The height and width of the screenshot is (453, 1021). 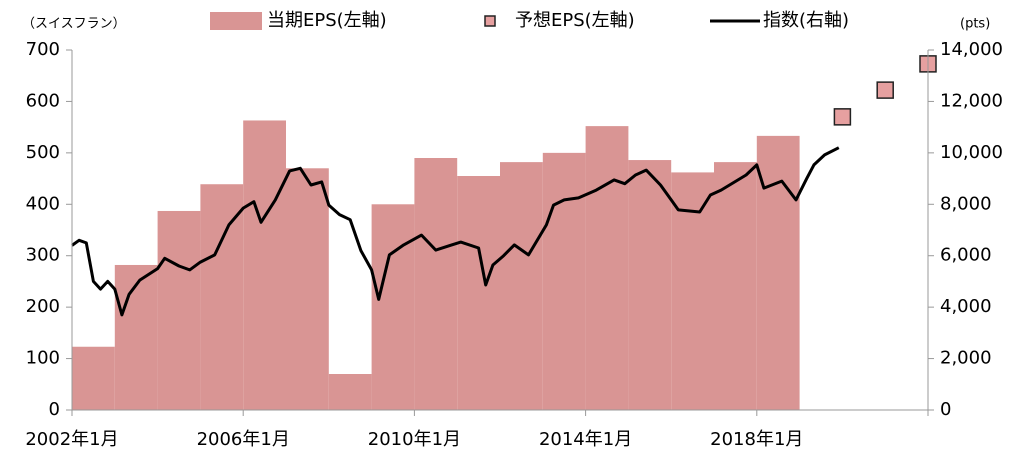 I want to click on y-tick-label: 700, so click(x=43, y=49).